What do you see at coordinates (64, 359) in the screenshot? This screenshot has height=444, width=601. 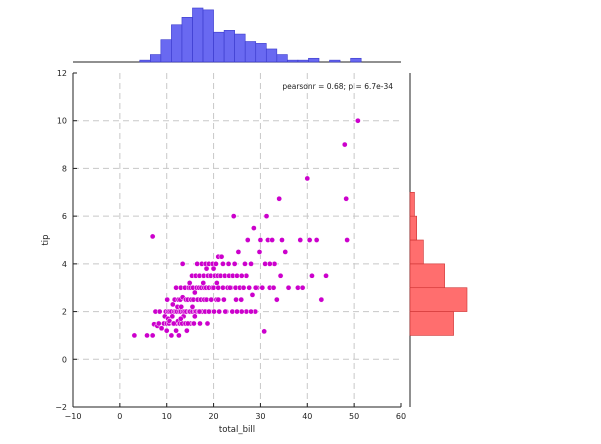 I see `y-tick-label: 0` at bounding box center [64, 359].